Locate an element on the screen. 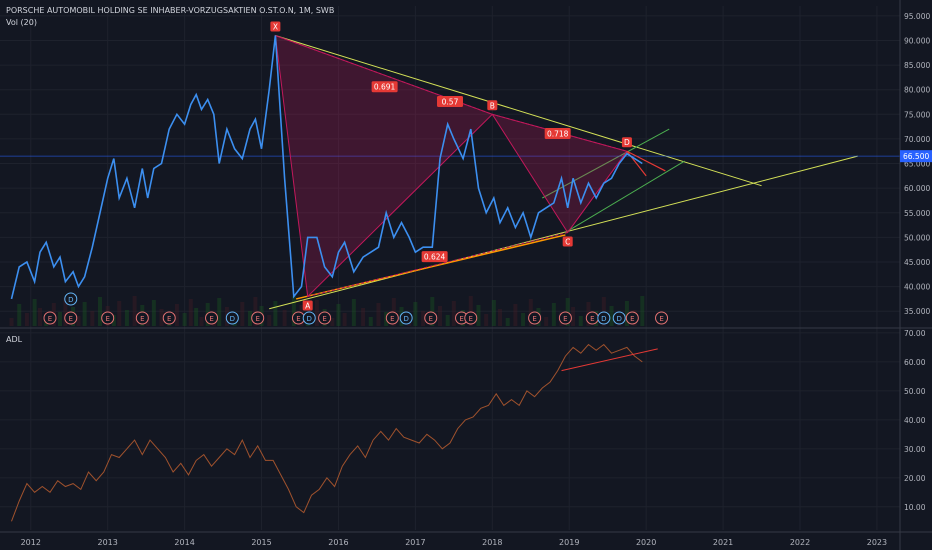  adl-y-tick-label: 70.00 is located at coordinates (915, 333).